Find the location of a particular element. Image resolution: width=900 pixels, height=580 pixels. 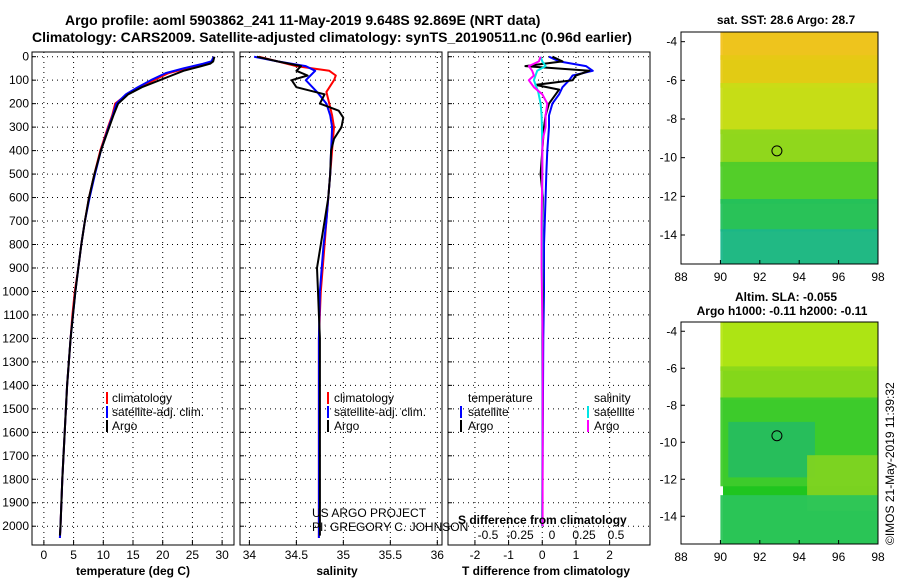

map-lon-tick-label: 92 is located at coordinates (760, 277).